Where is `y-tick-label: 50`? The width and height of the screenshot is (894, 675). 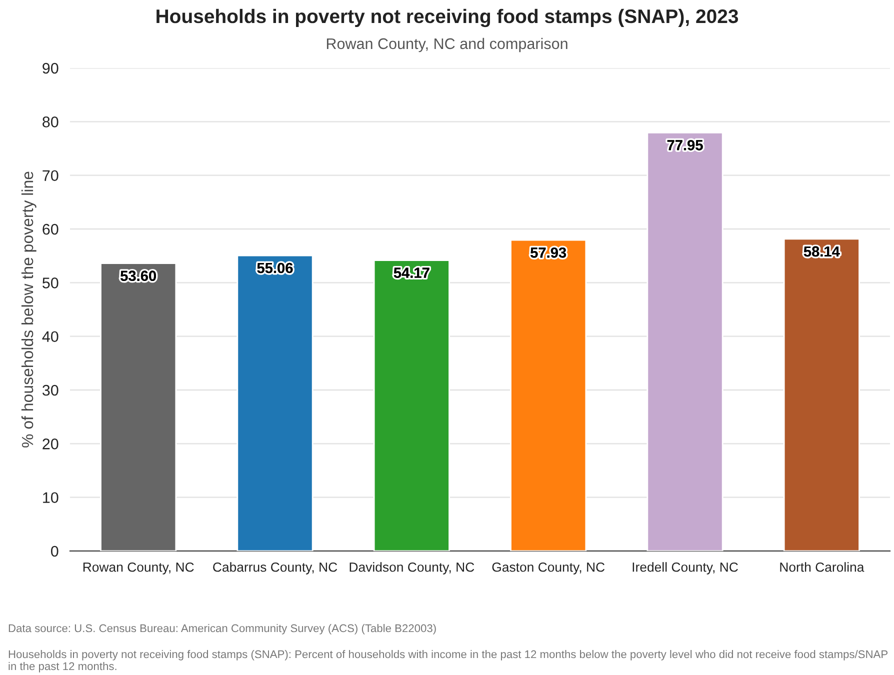 y-tick-label: 50 is located at coordinates (50, 283).